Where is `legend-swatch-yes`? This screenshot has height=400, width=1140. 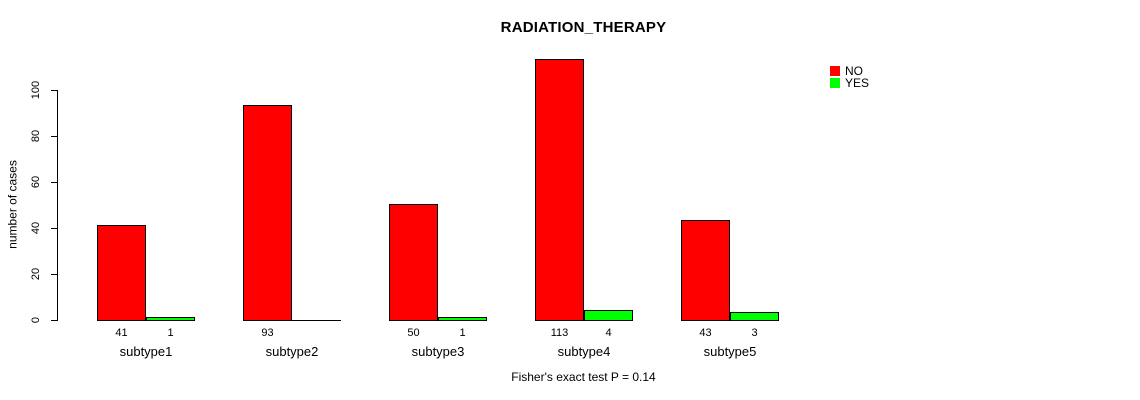
legend-swatch-yes is located at coordinates (835, 83).